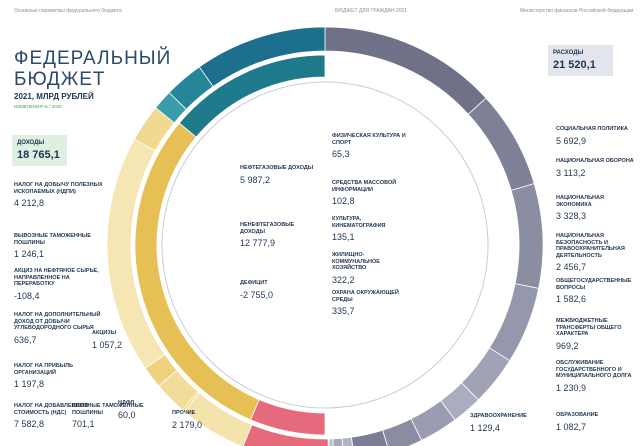 The image size is (640, 446). What do you see at coordinates (571, 140) in the screenshot?
I see `item-value: 5 692,9` at bounding box center [571, 140].